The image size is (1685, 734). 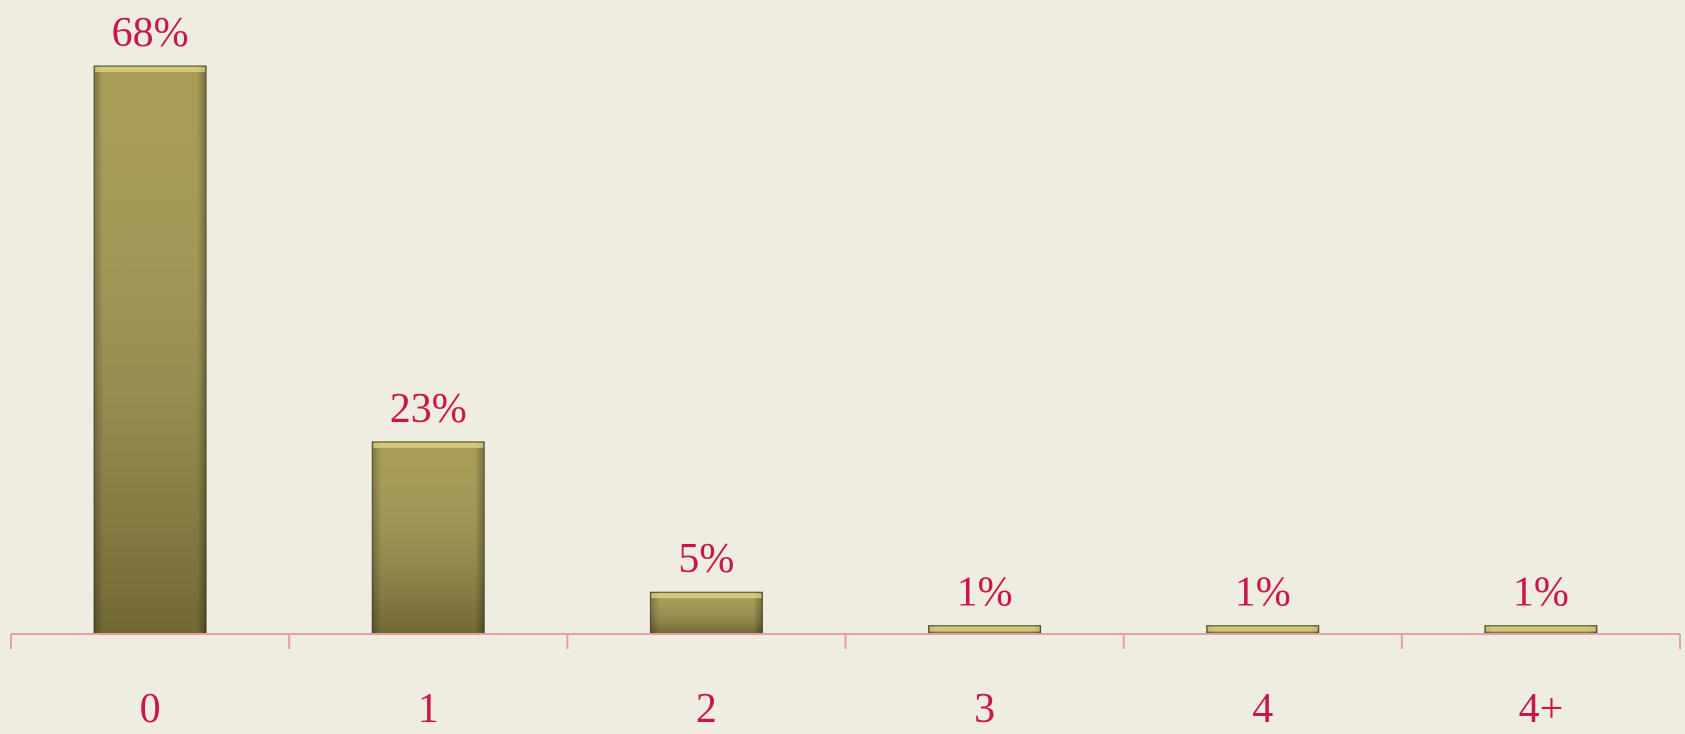 I want to click on x-tick-label: 4, so click(x=1262, y=709).